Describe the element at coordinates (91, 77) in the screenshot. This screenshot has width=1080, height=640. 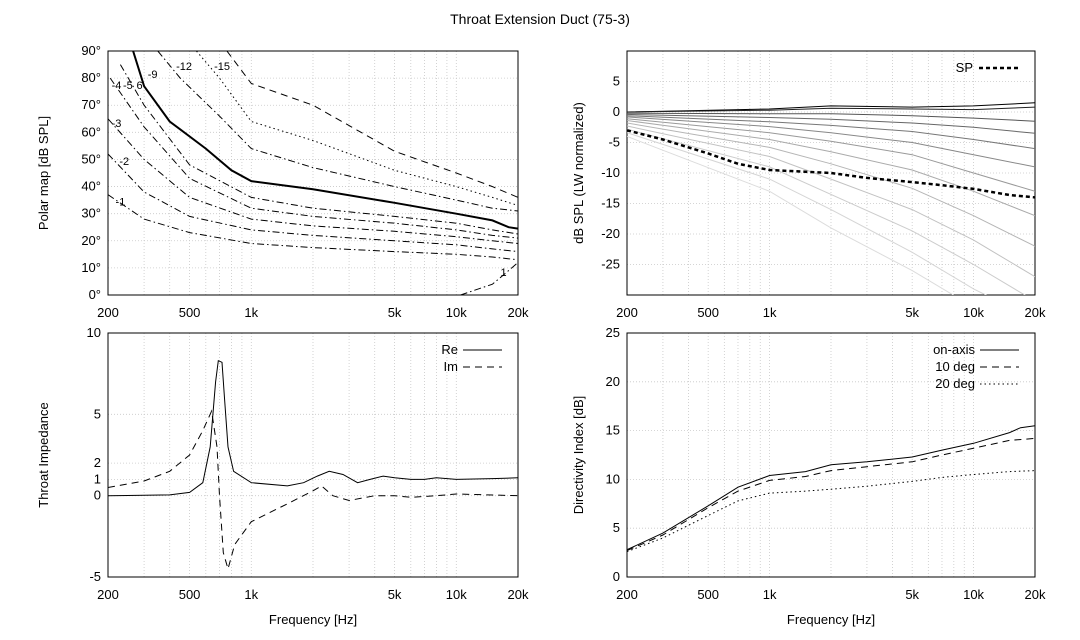
I see `y-tick-label: 80°` at that location.